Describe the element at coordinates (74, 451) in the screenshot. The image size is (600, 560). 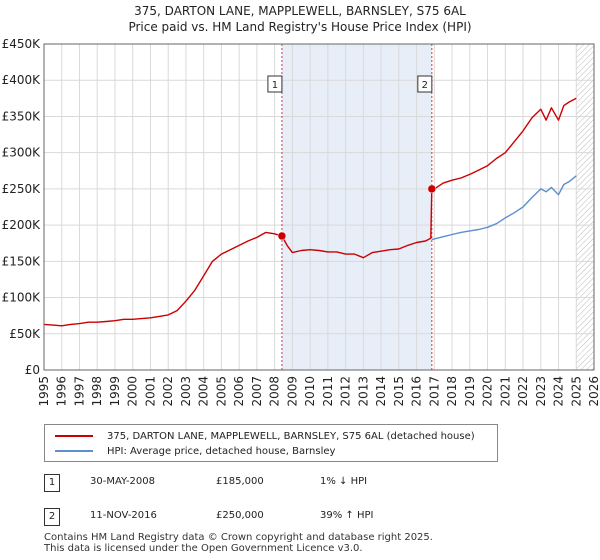
I see `legend-swatch-hpi` at that location.